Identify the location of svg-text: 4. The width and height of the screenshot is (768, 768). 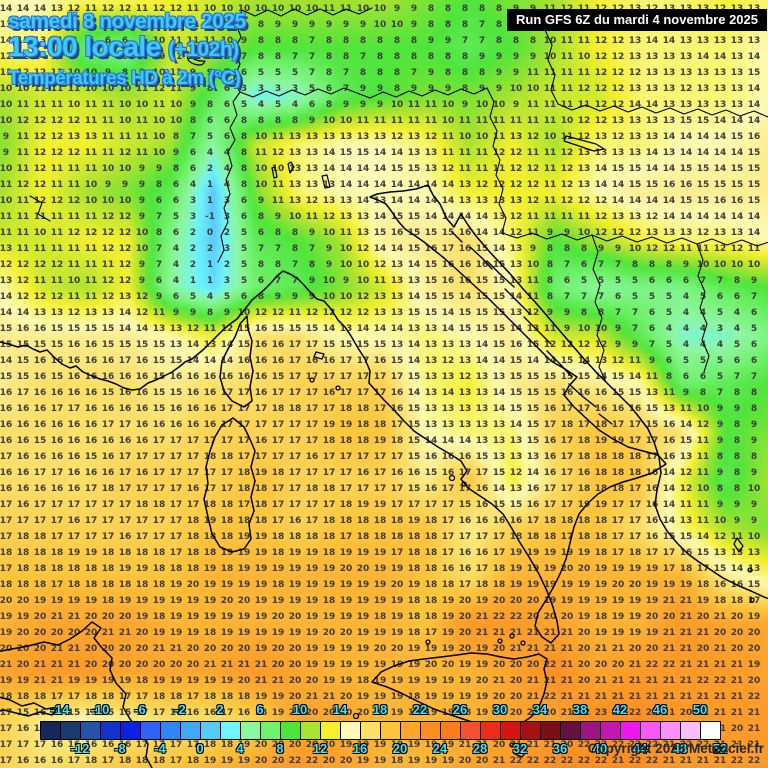
(227, 169).